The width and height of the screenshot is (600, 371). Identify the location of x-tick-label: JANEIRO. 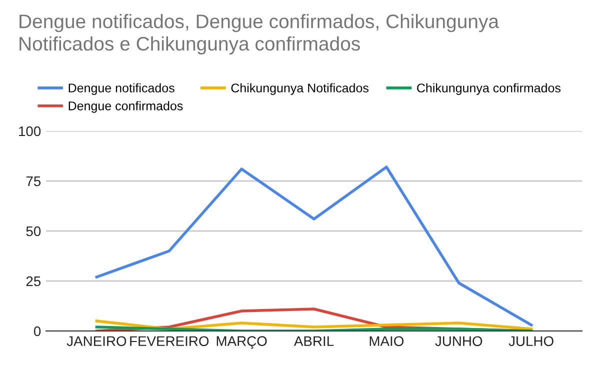
(96, 341).